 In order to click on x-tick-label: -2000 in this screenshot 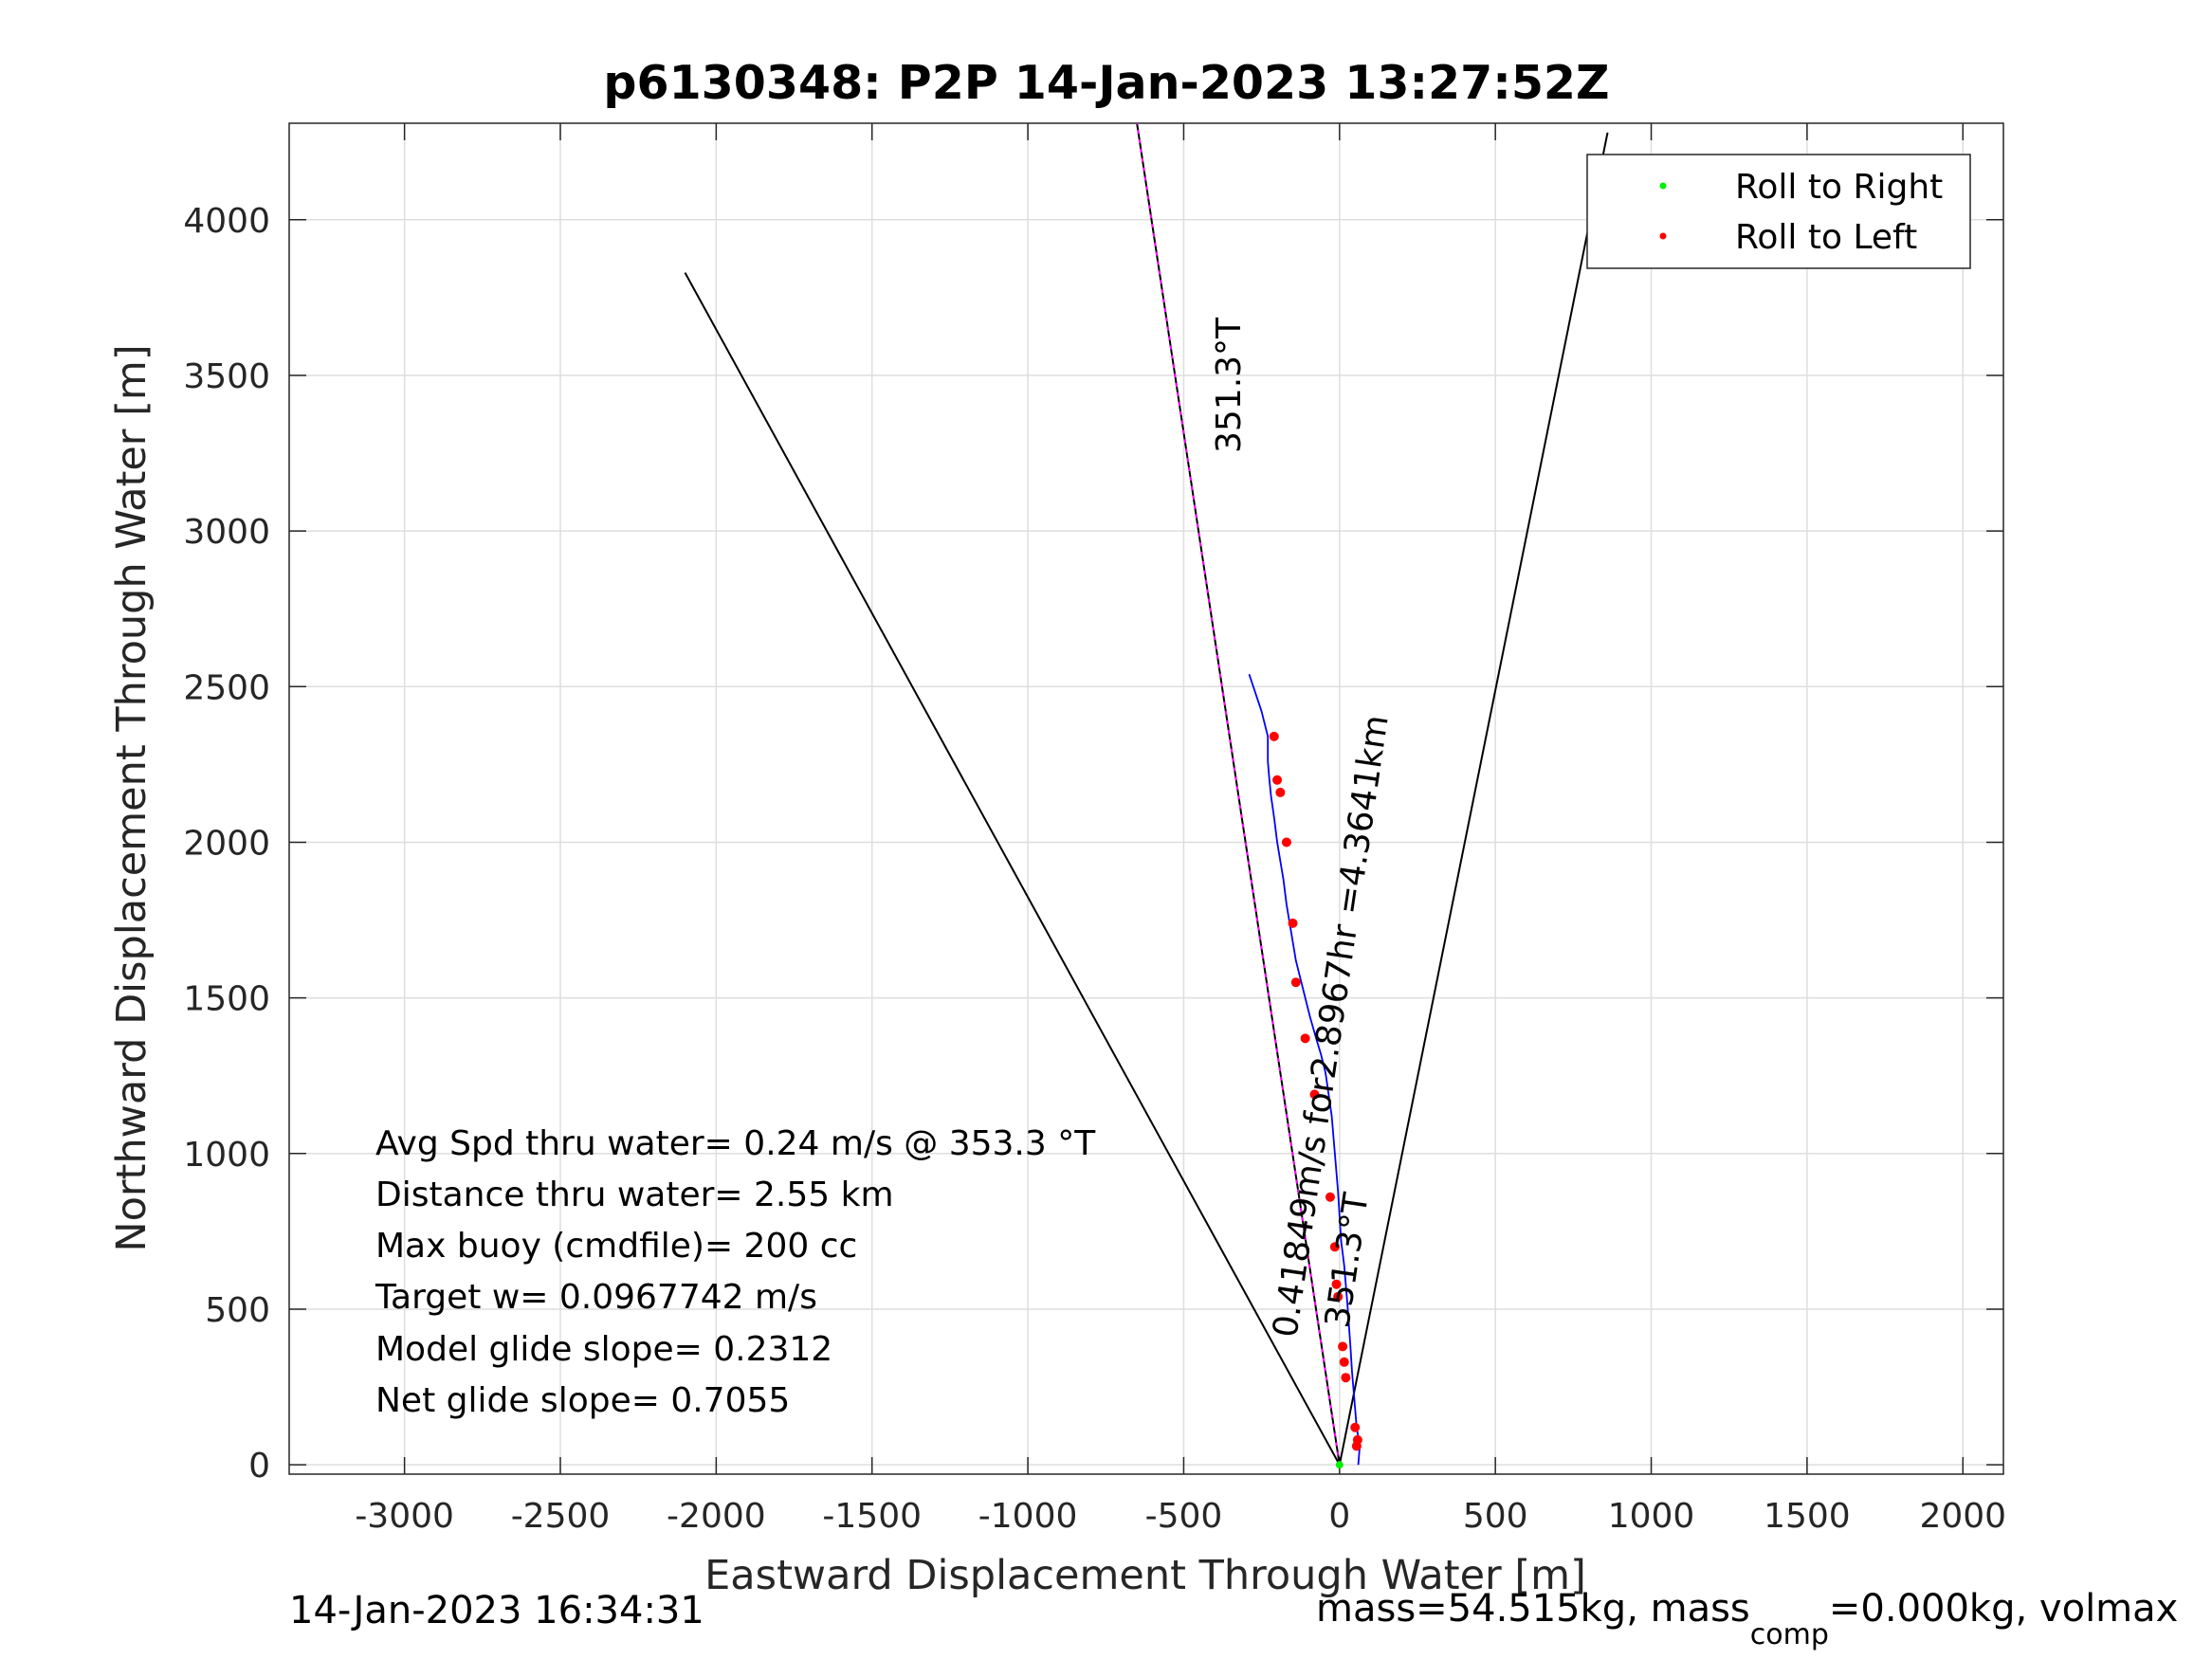, I will do `click(716, 1516)`.